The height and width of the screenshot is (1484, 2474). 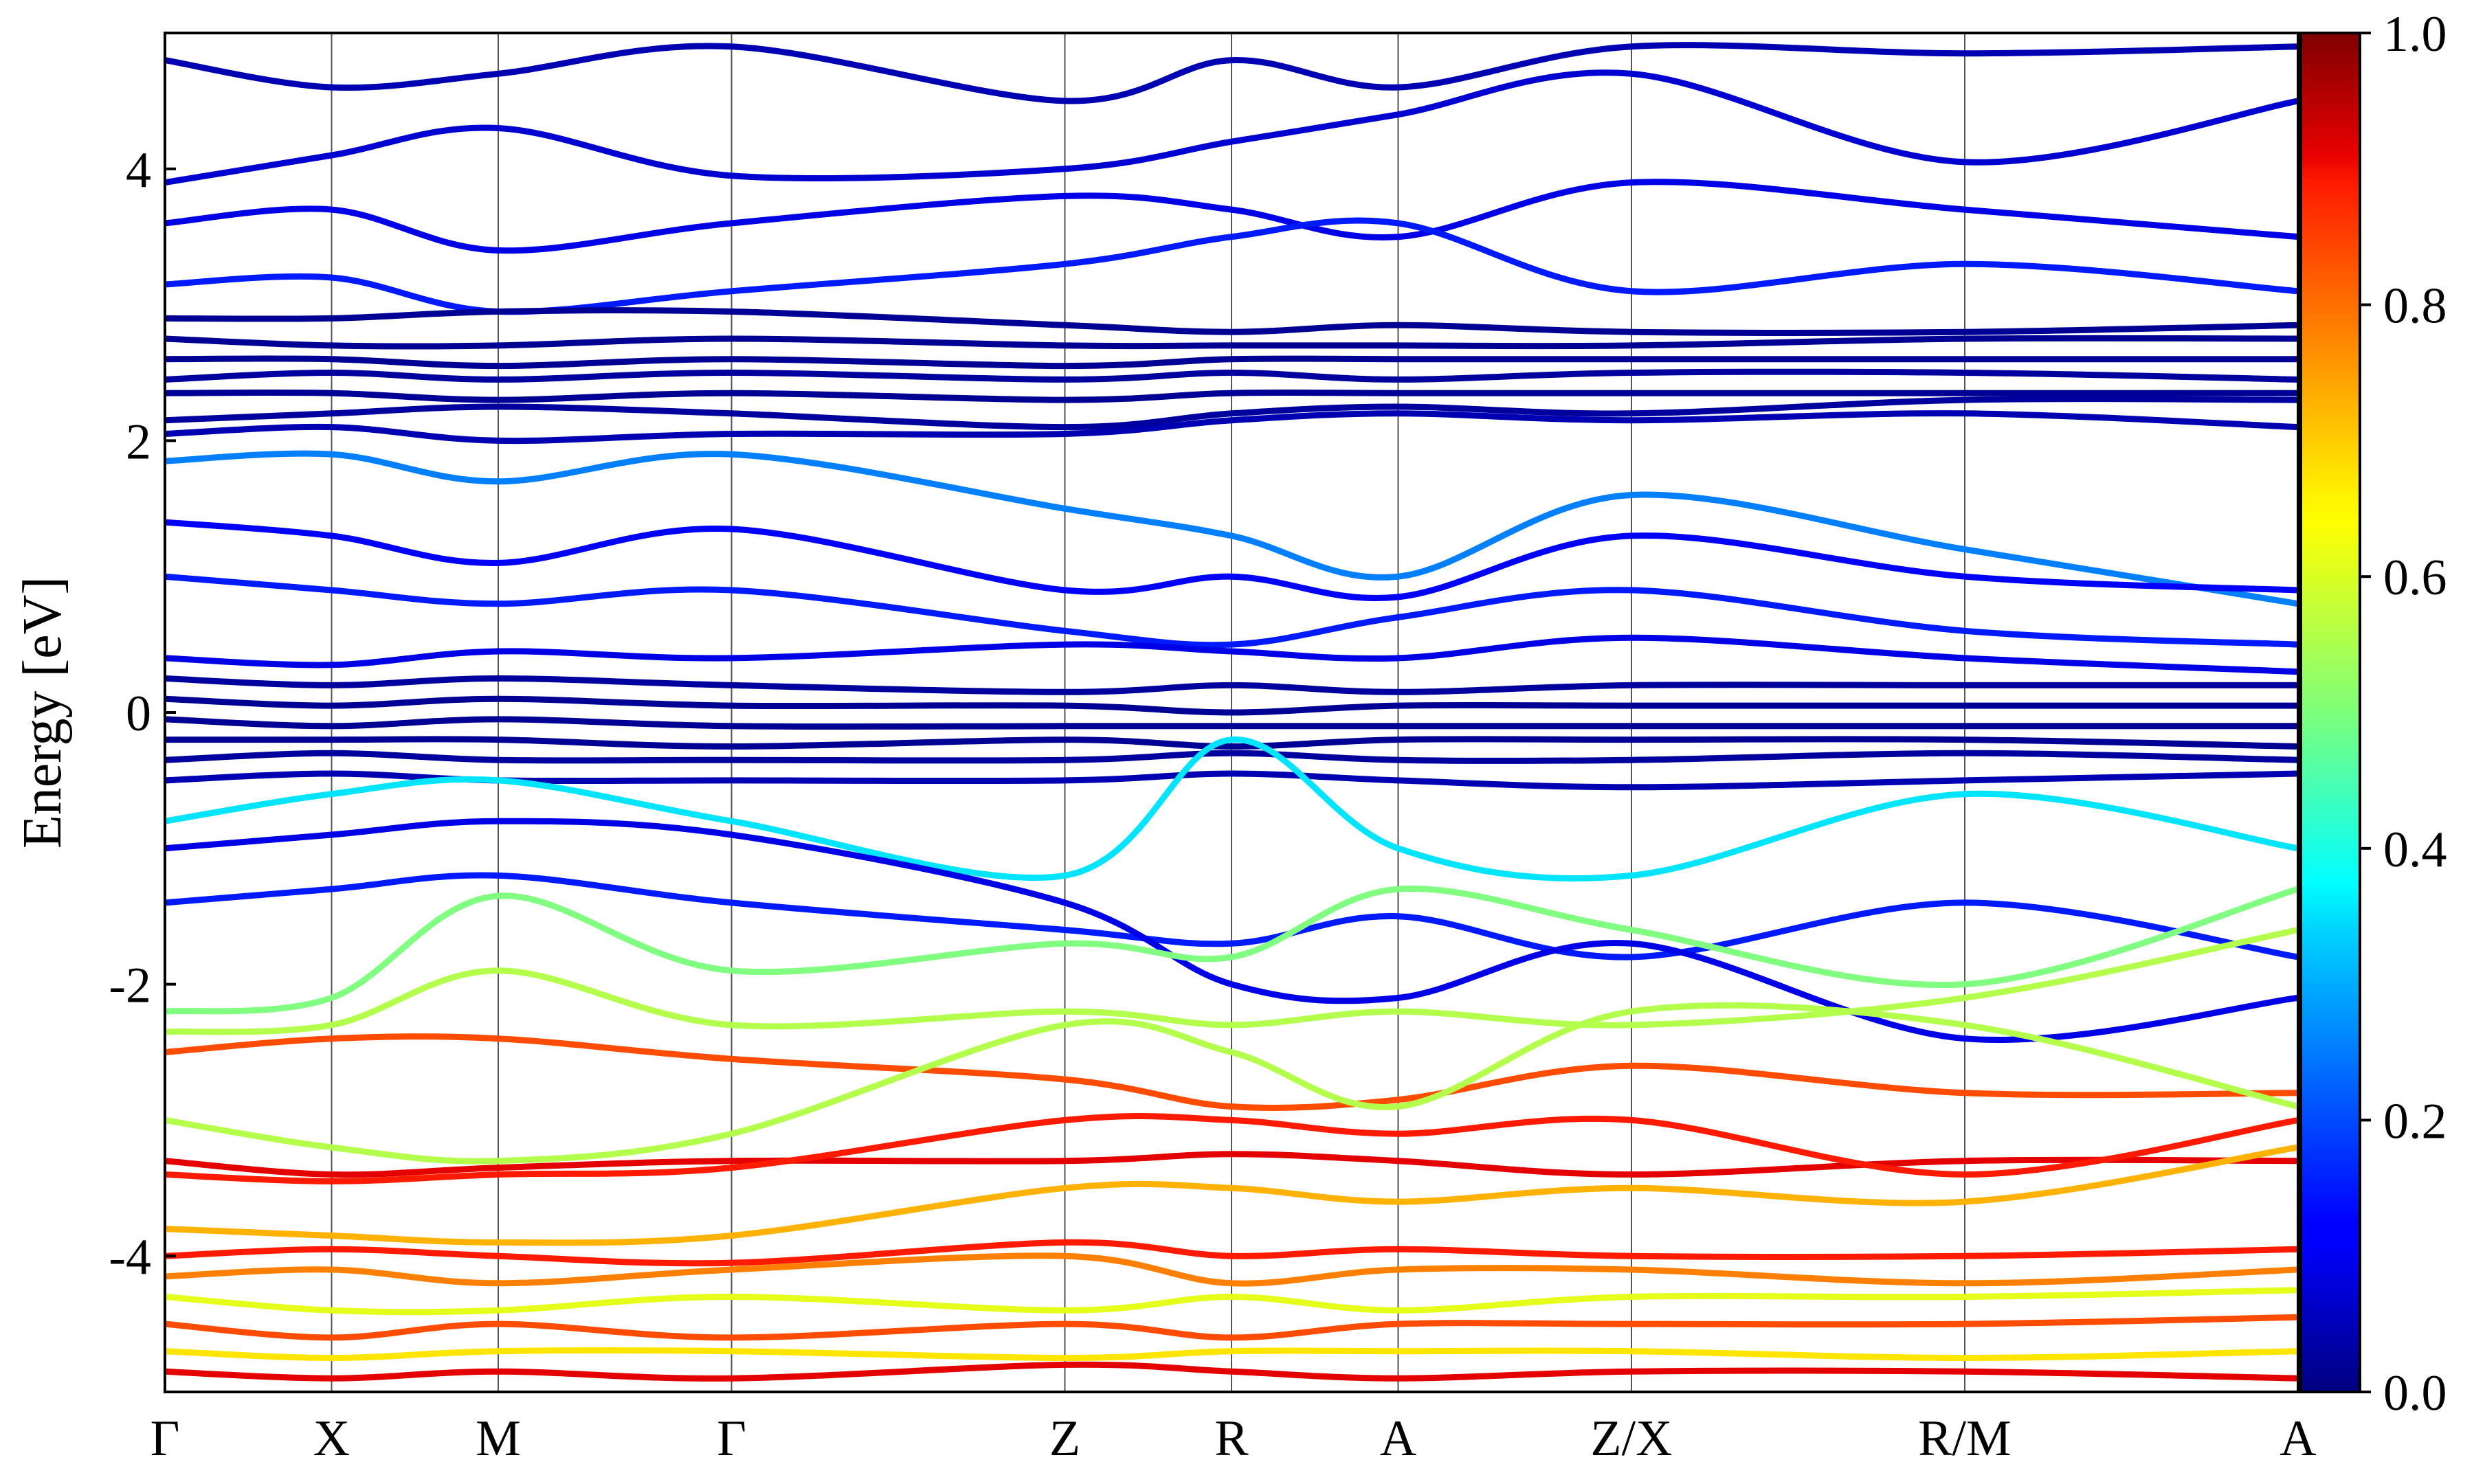 What do you see at coordinates (2415, 850) in the screenshot?
I see `colorbar-tick-label: 0.4` at bounding box center [2415, 850].